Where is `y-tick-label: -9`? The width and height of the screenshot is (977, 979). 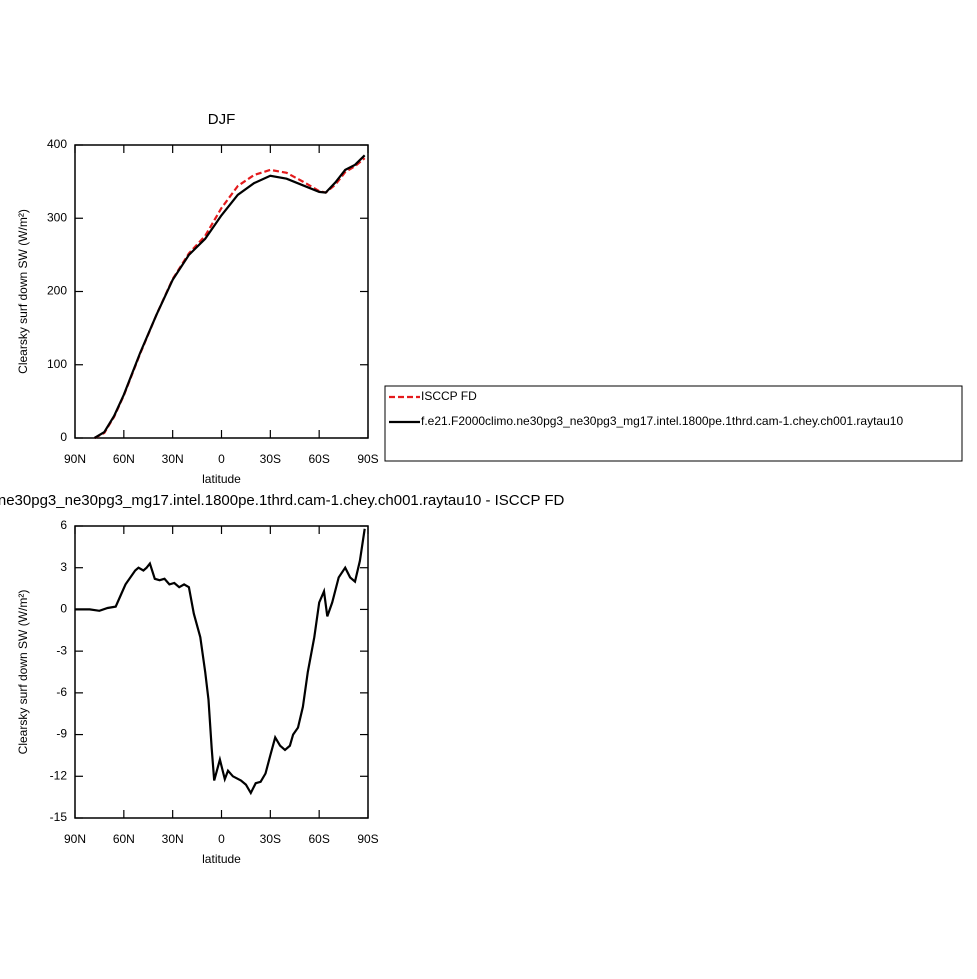 y-tick-label: -9 is located at coordinates (61, 734).